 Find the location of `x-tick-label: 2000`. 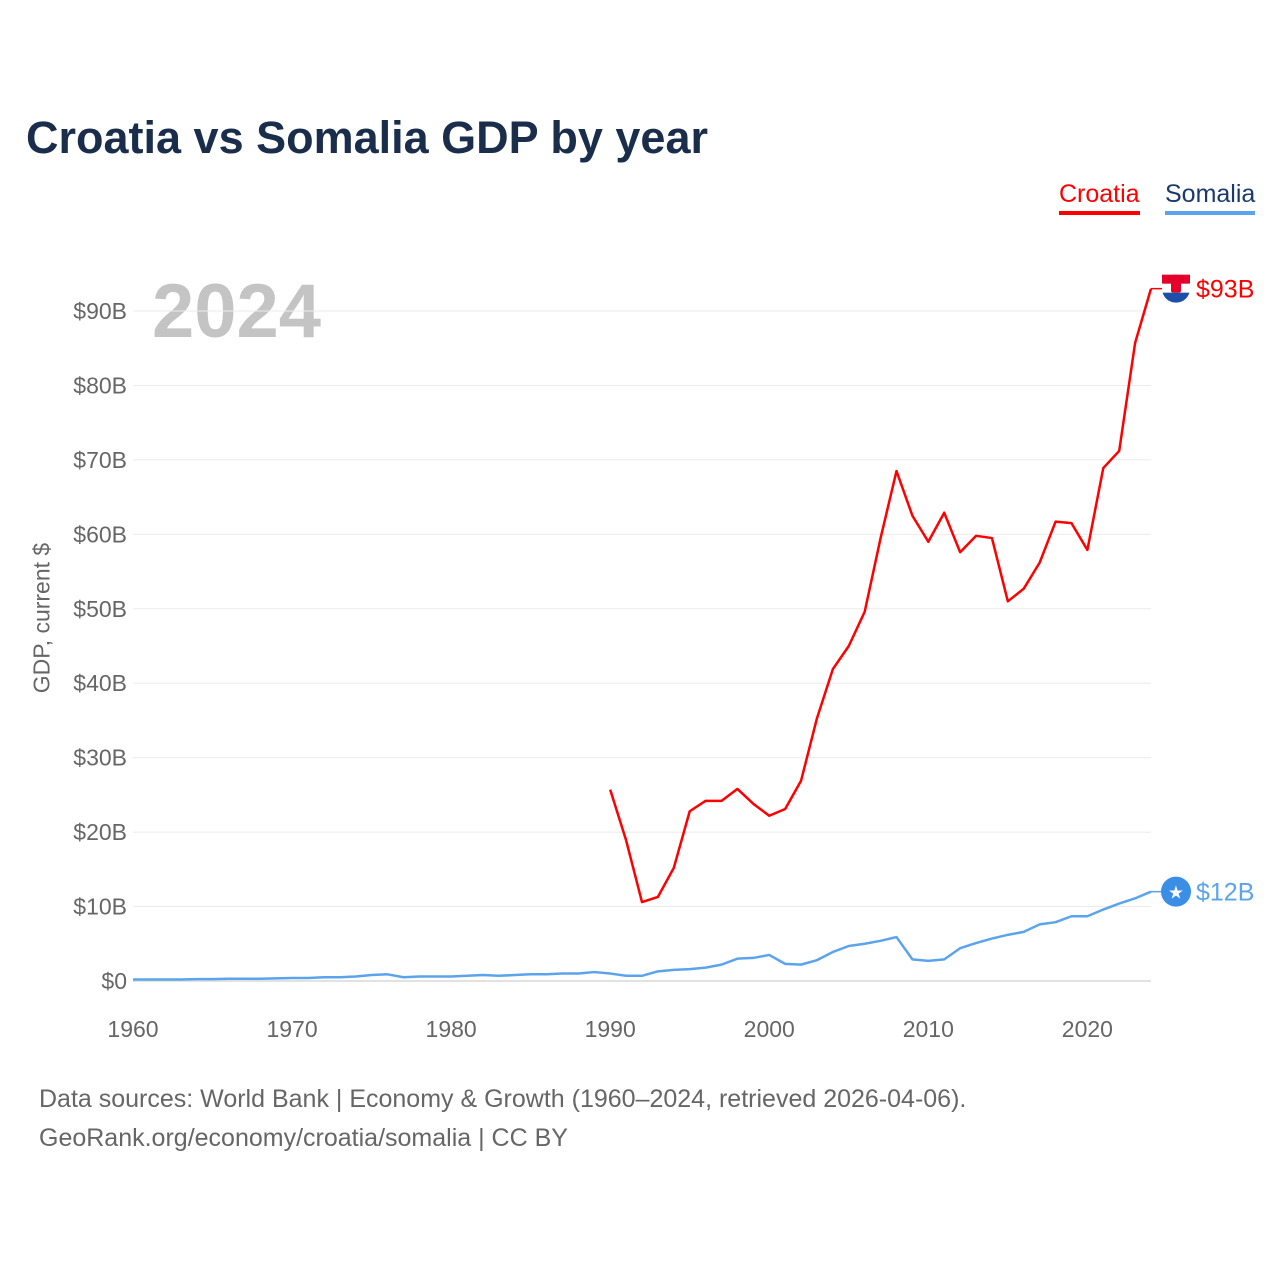

x-tick-label: 2000 is located at coordinates (769, 1029).